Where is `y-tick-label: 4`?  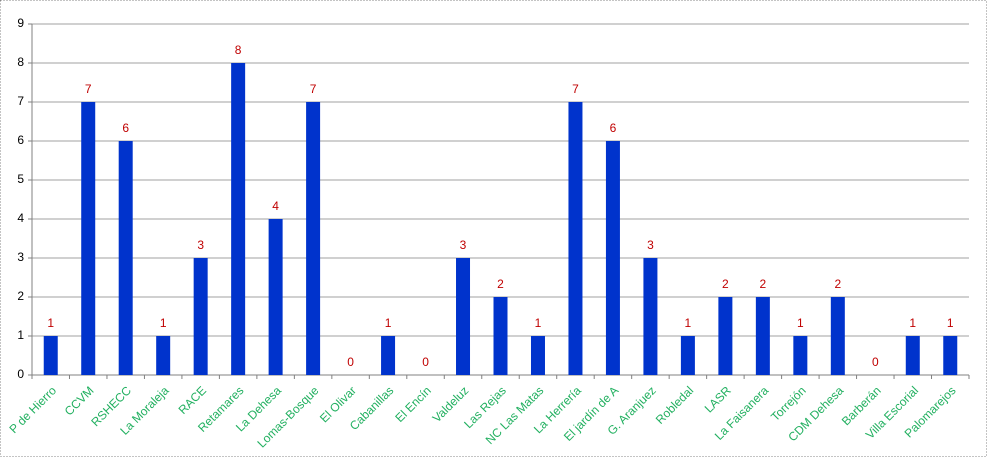
y-tick-label: 4 is located at coordinates (20, 218).